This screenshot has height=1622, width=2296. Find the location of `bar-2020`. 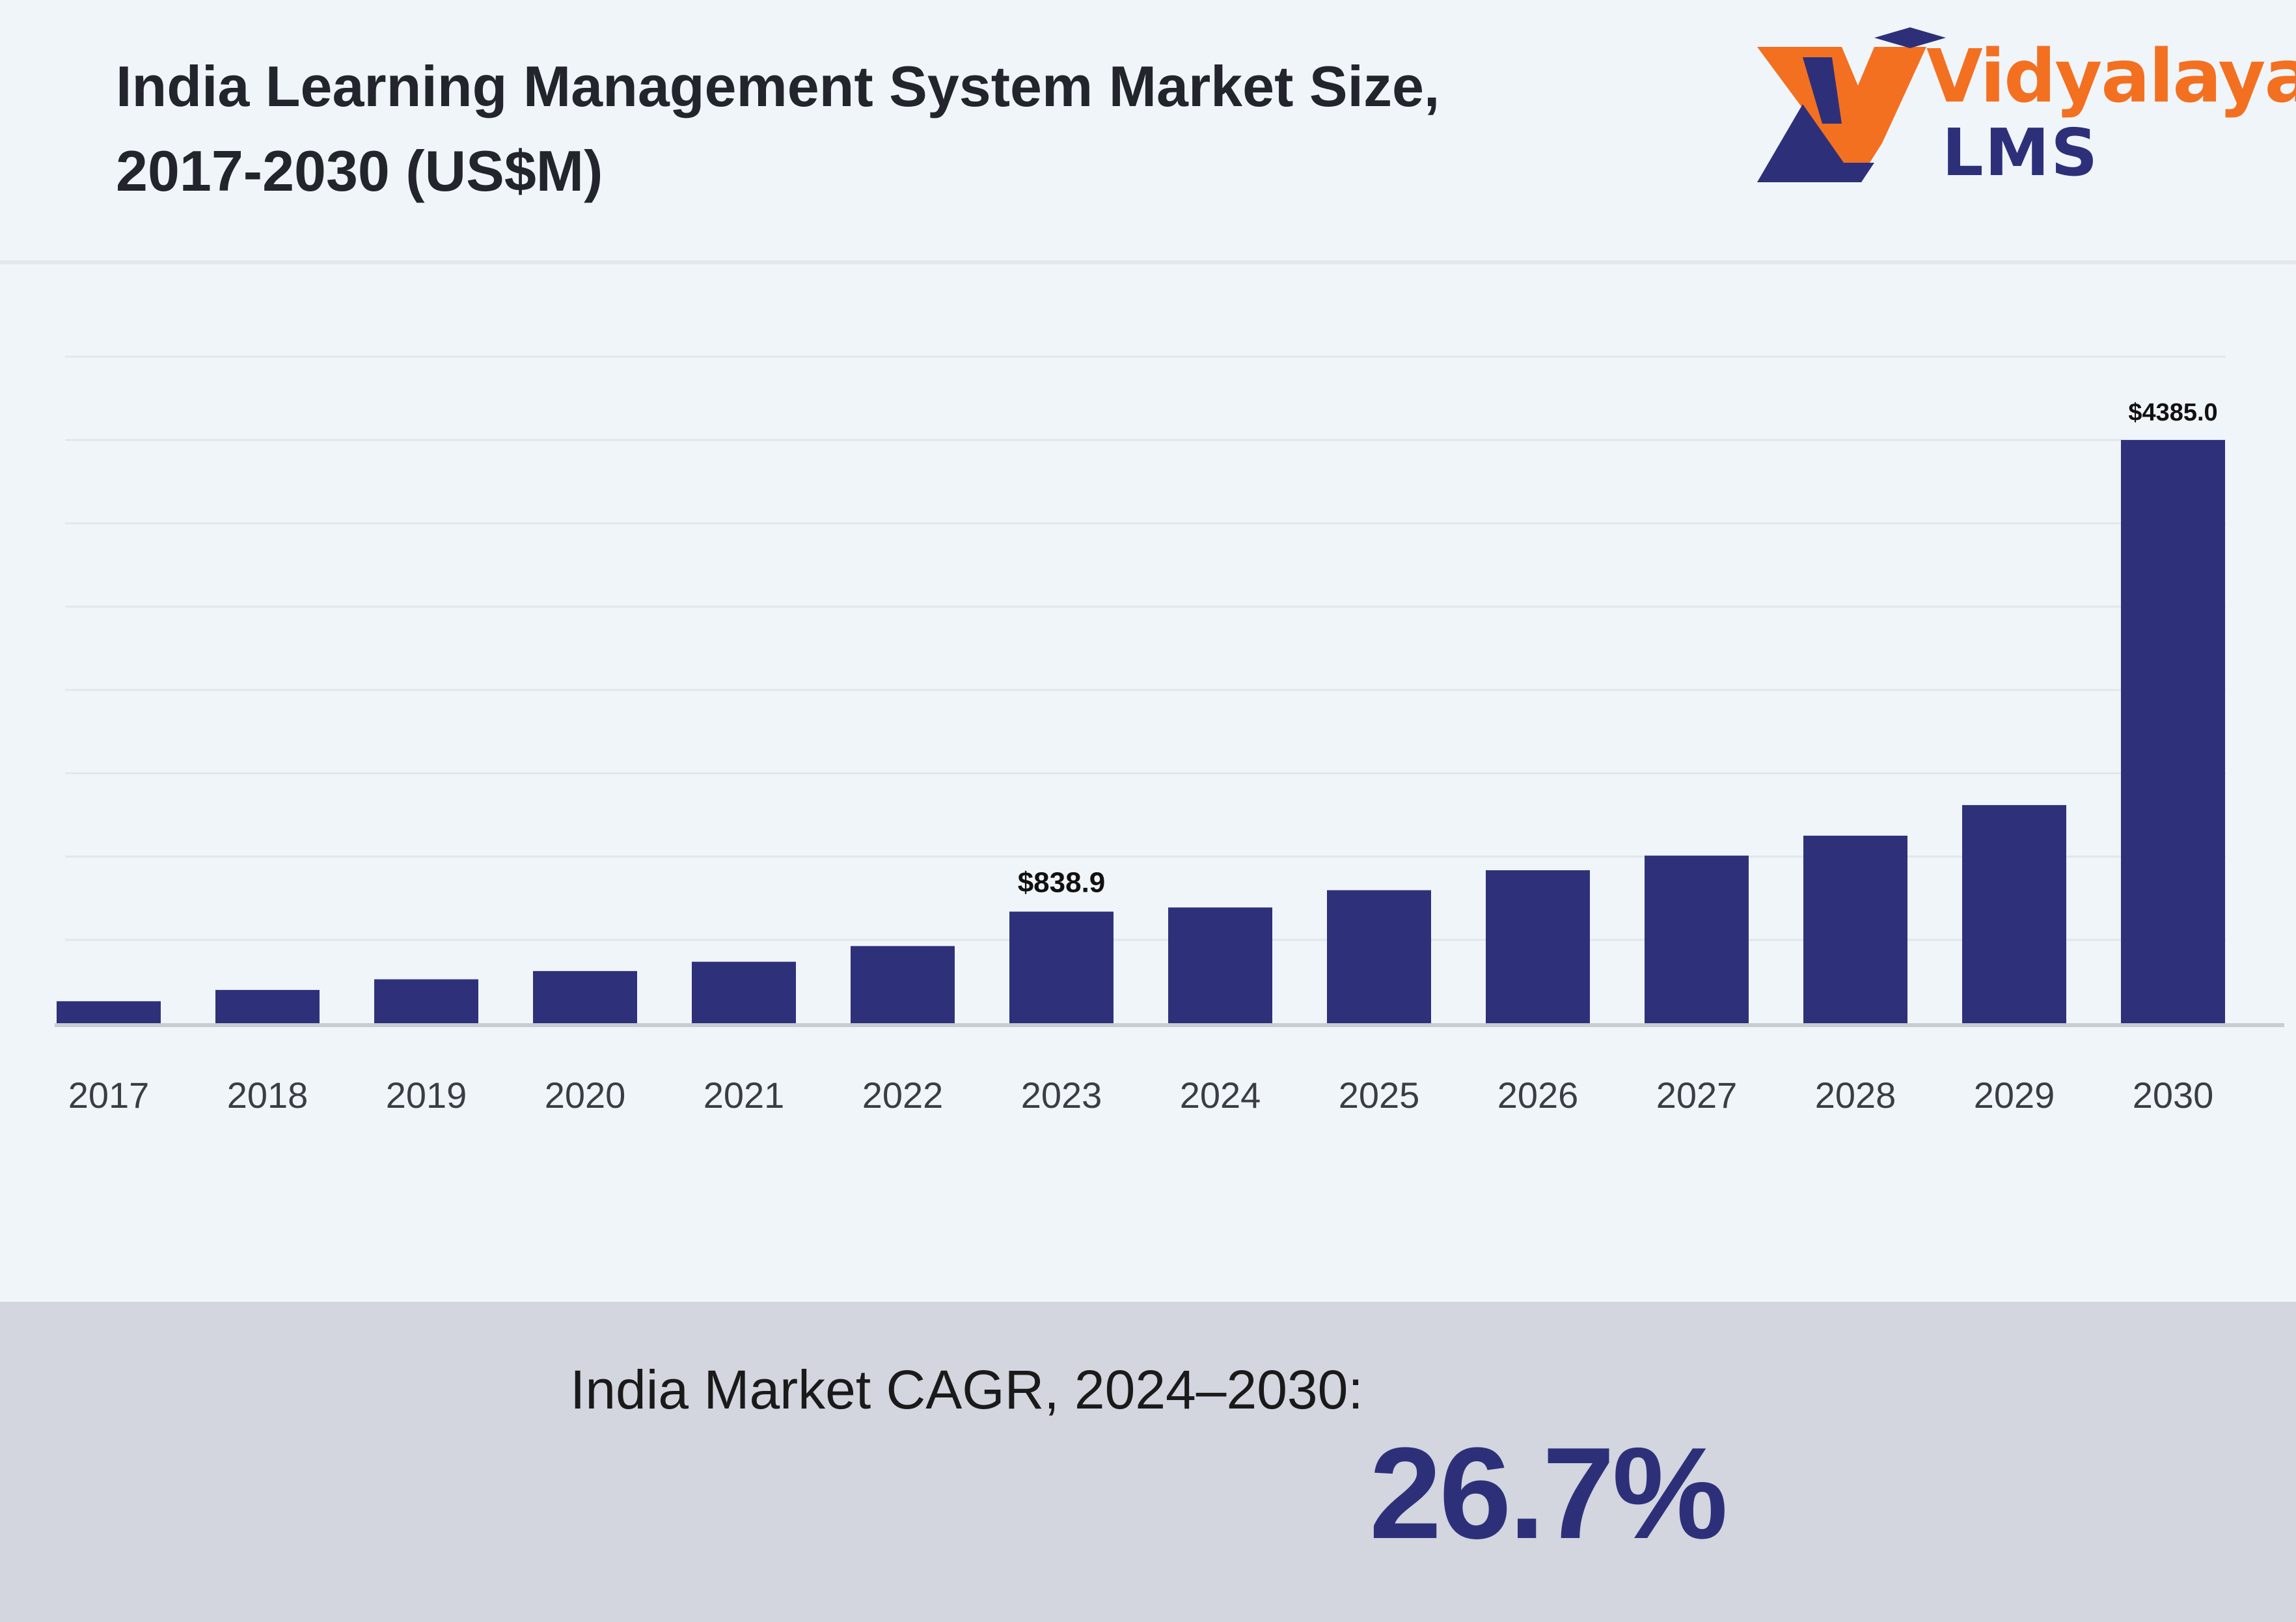

bar-2020 is located at coordinates (585, 996).